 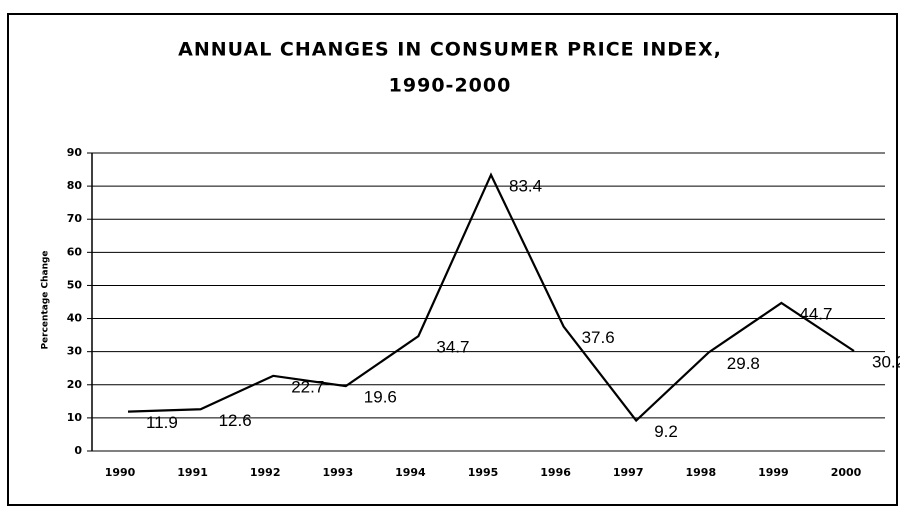 I want to click on y-tick-label: 30, so click(x=75, y=351).